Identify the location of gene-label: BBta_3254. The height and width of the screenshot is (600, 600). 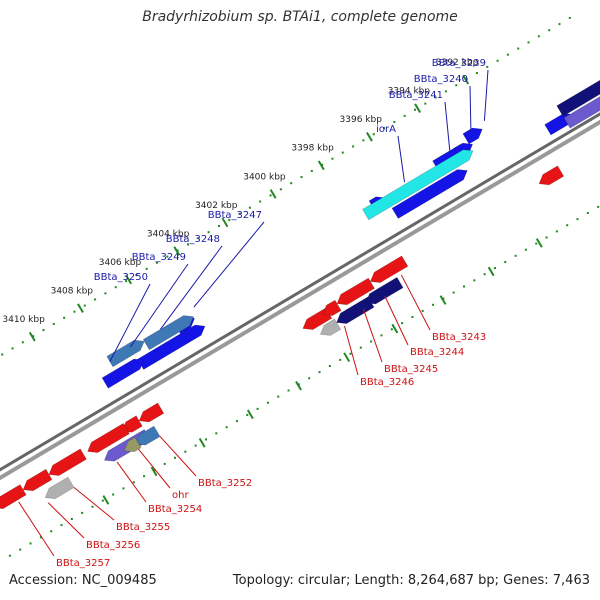
(175, 509).